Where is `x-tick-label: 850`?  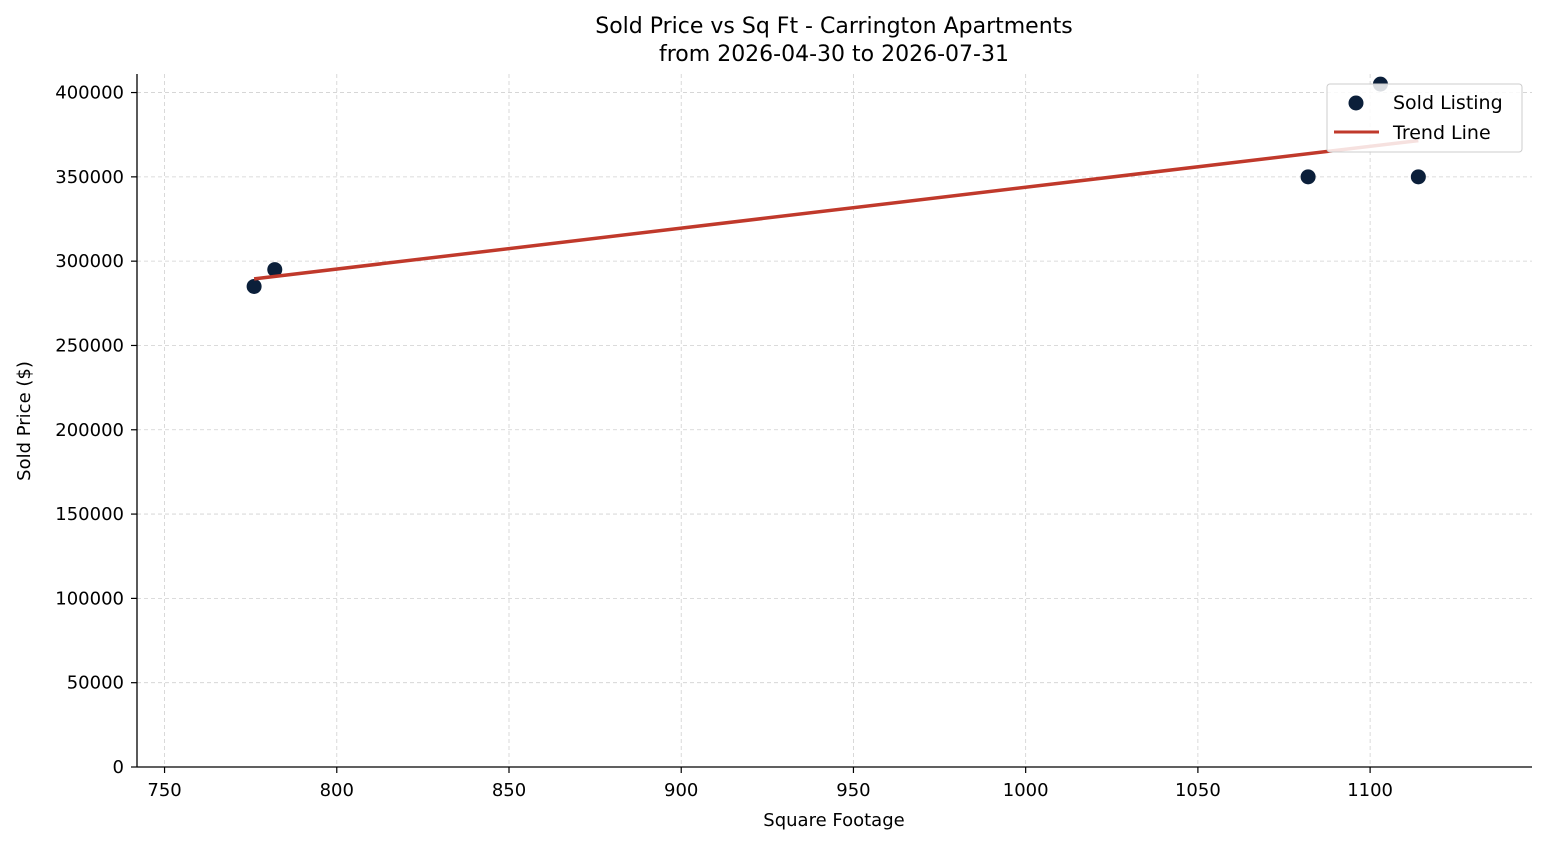
x-tick-label: 850 is located at coordinates (509, 790).